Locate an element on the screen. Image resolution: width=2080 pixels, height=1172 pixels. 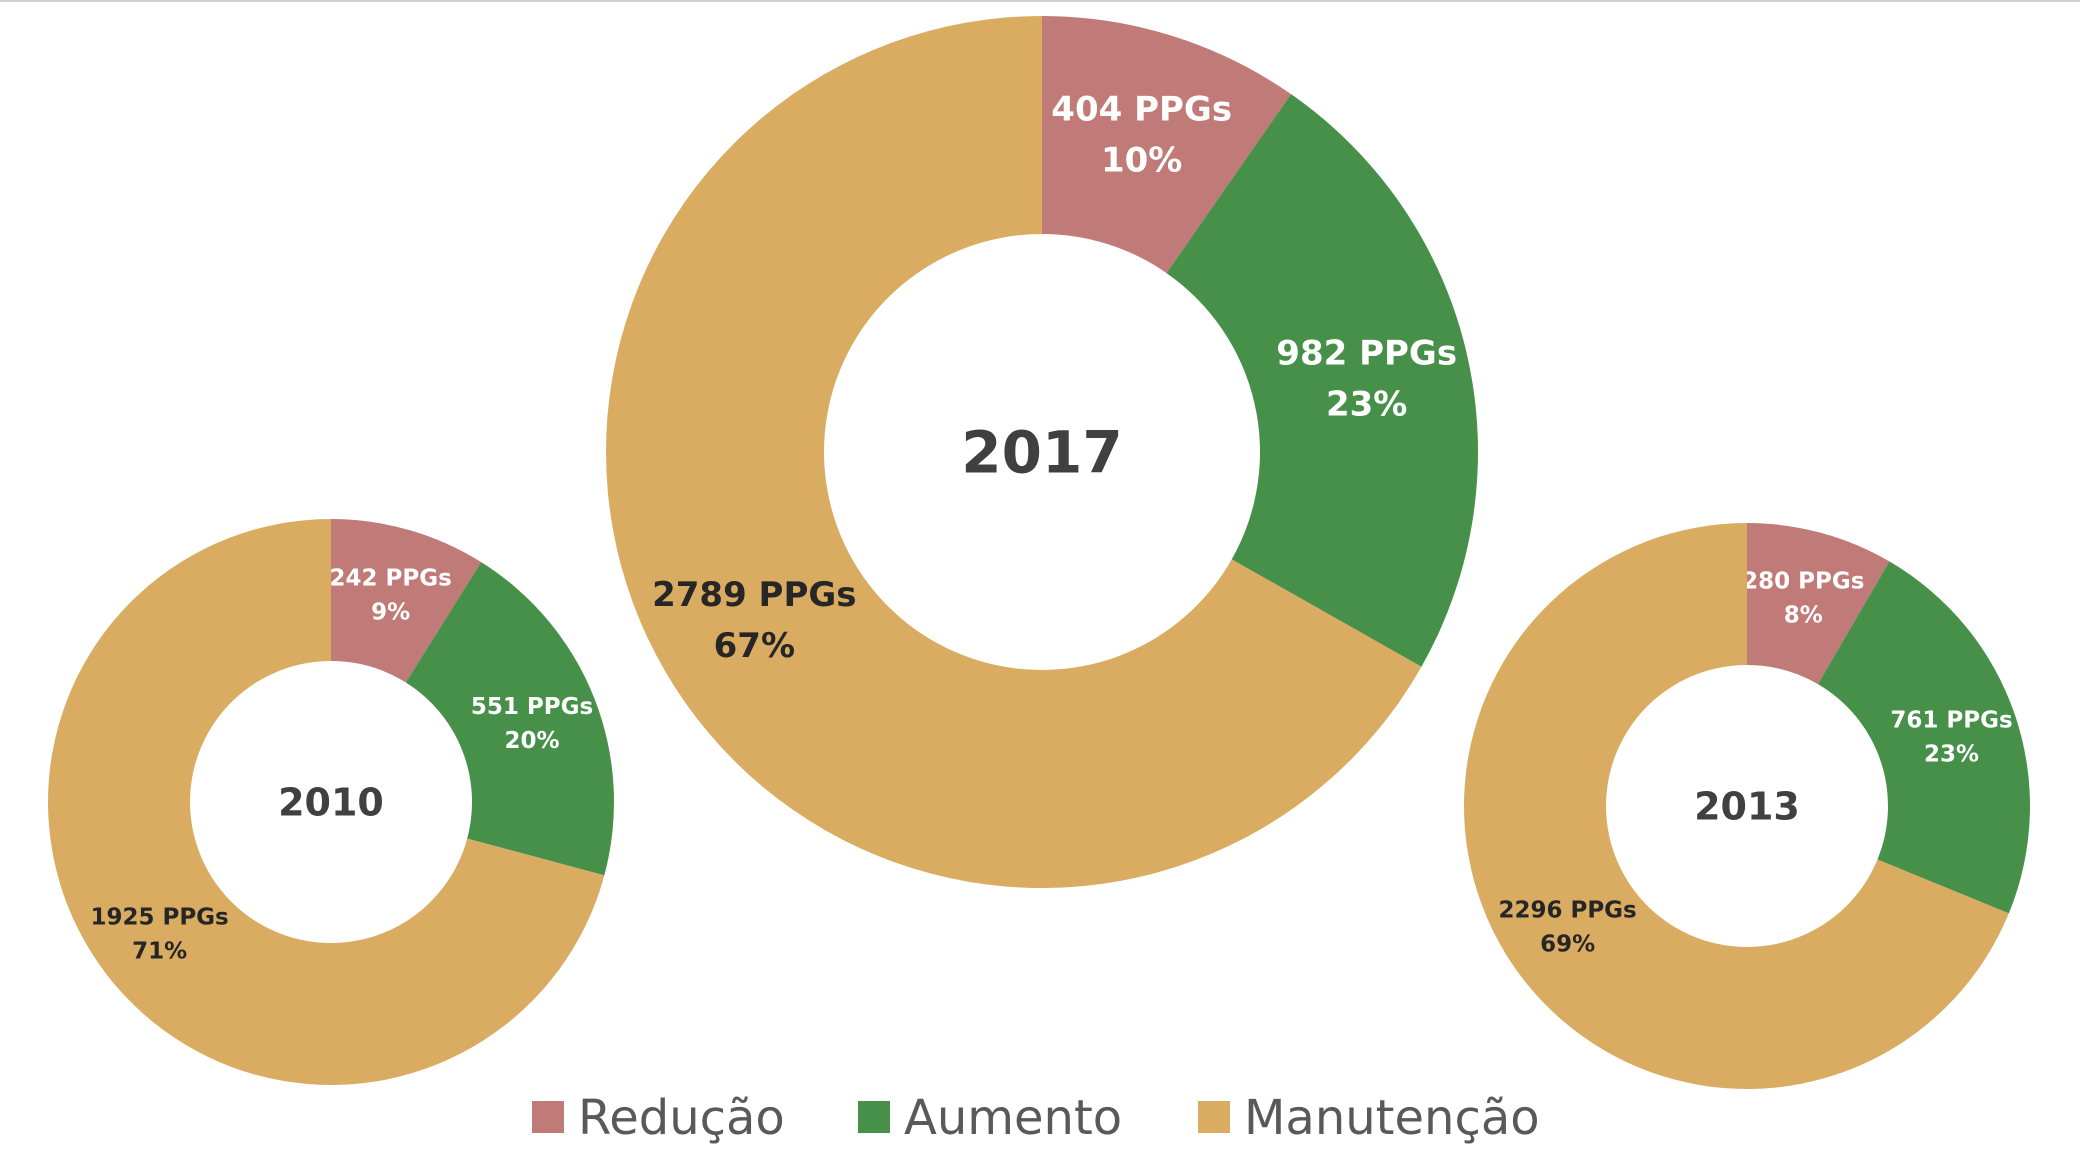
value-label-aumento-2010: 551 PPGs is located at coordinates (532, 707).